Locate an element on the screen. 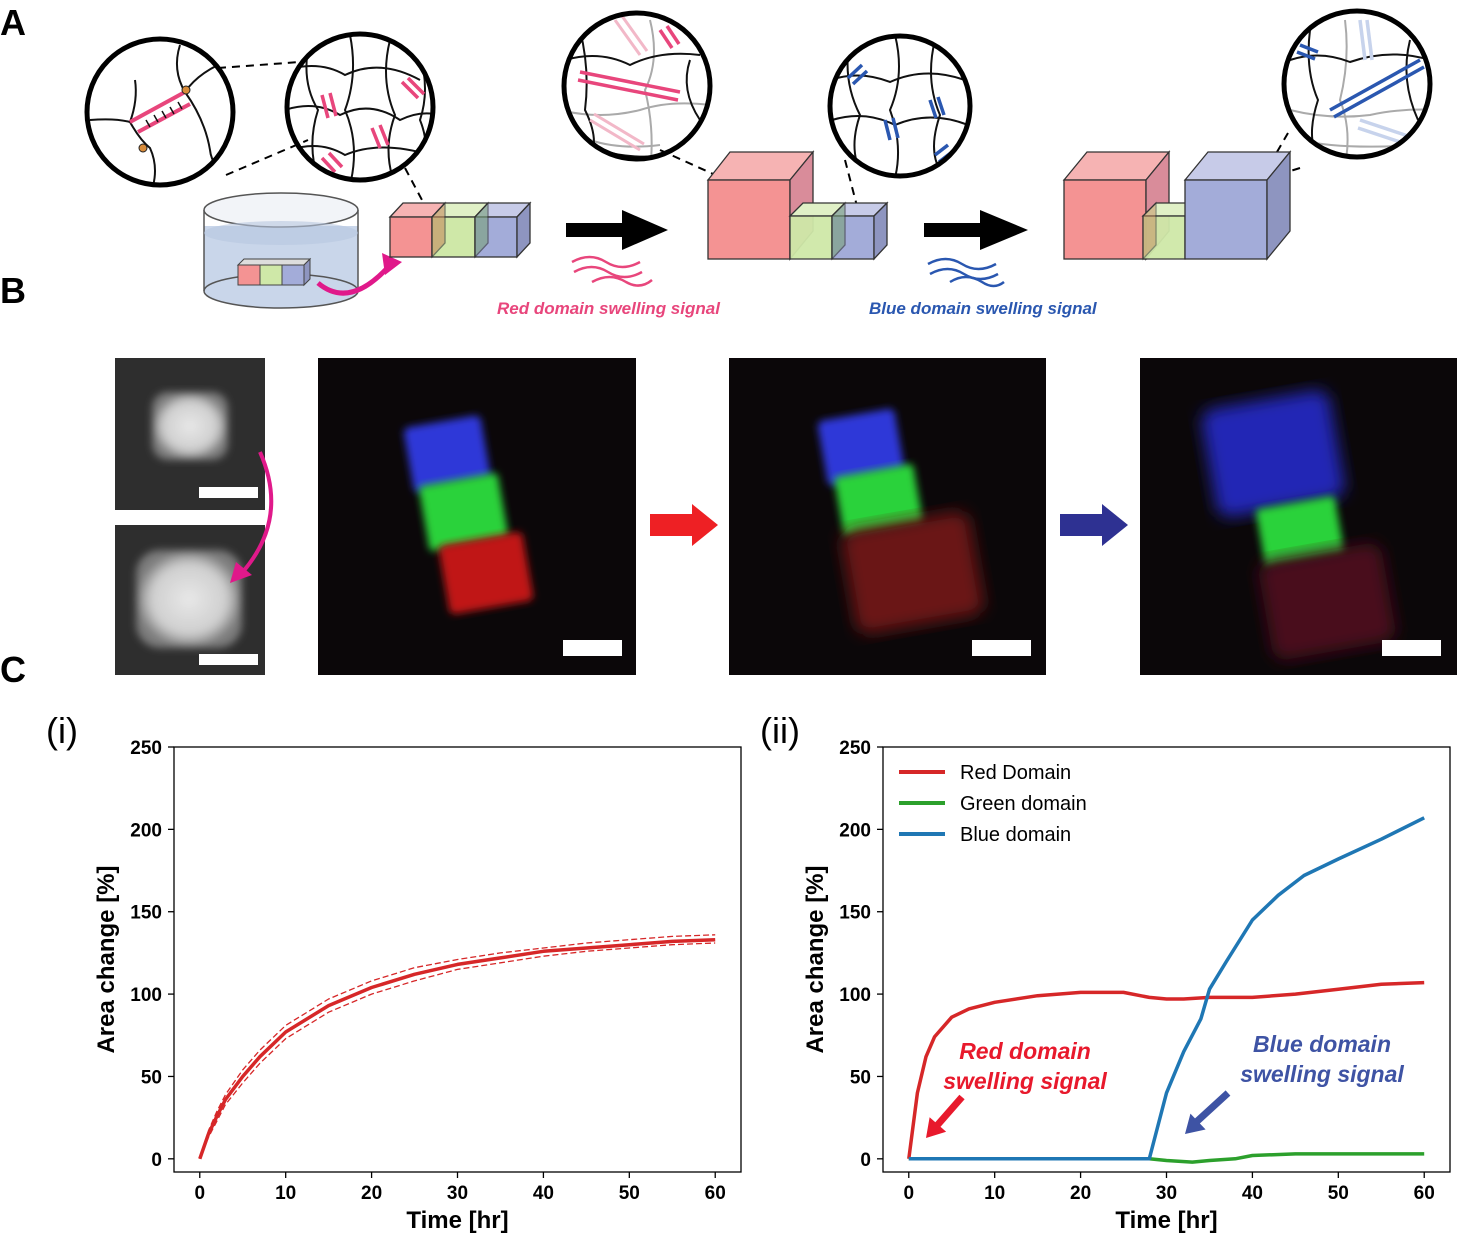 The image size is (1457, 1255). micrograph-fluorescent-initial is located at coordinates (477, 516).